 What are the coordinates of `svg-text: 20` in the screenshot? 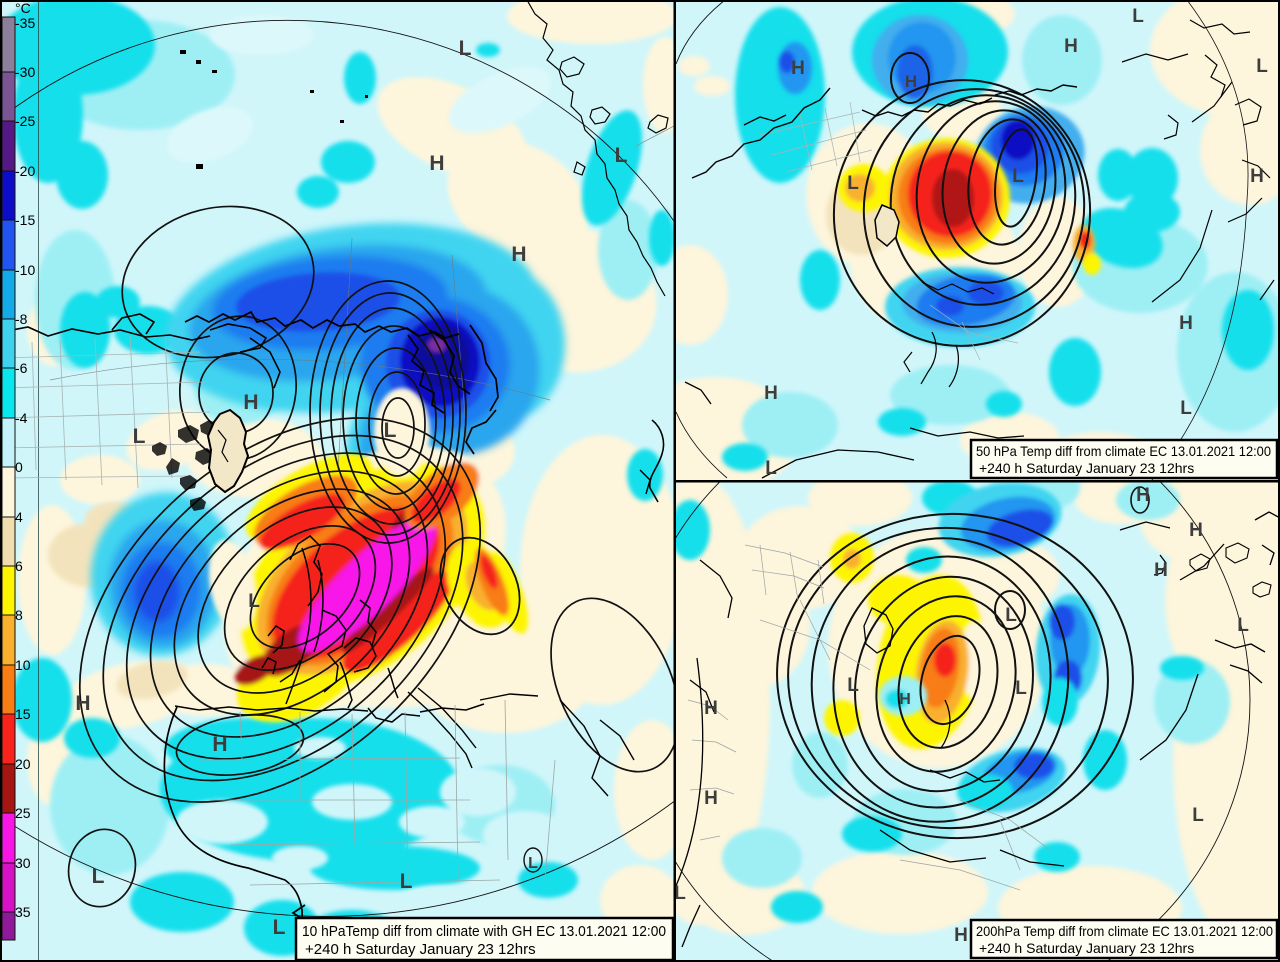 It's located at (23, 764).